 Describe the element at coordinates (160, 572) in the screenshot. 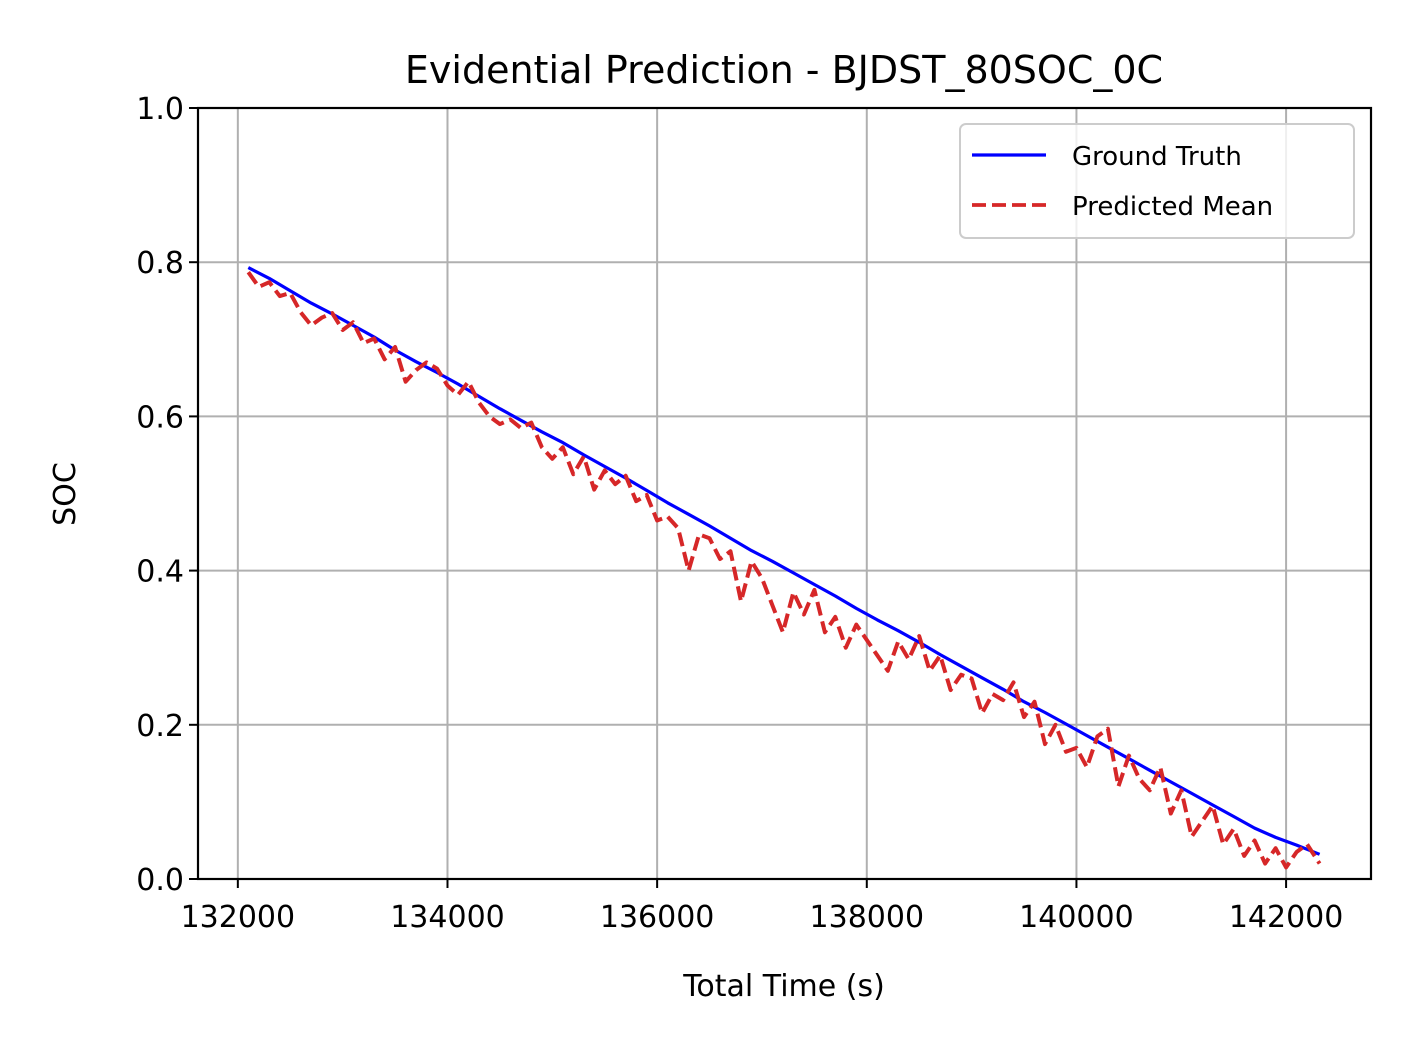

I see `y-tick-label: 0.4` at that location.